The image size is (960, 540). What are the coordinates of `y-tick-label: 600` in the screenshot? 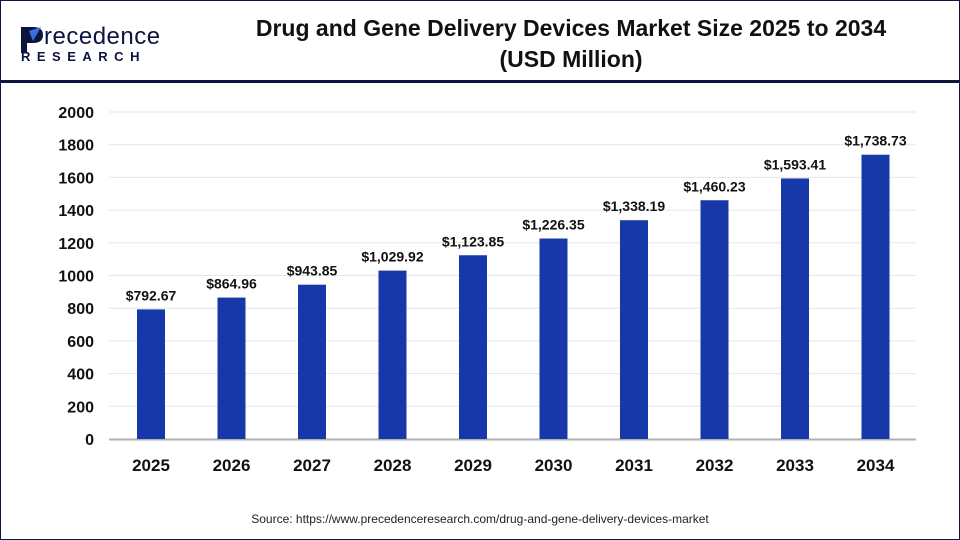 It's located at (80, 342).